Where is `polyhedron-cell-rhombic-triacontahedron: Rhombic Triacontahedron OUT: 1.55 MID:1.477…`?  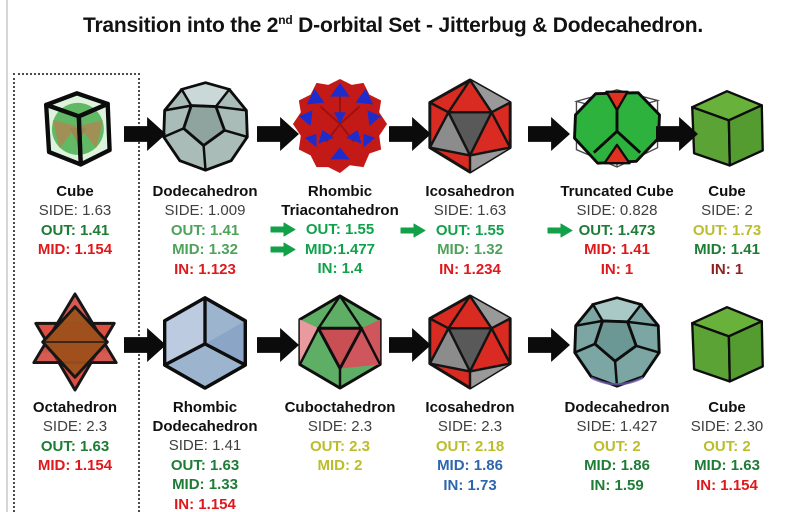 polyhedron-cell-rhombic-triacontahedron: Rhombic Triacontahedron OUT: 1.55 MID:1.477… is located at coordinates (340, 174).